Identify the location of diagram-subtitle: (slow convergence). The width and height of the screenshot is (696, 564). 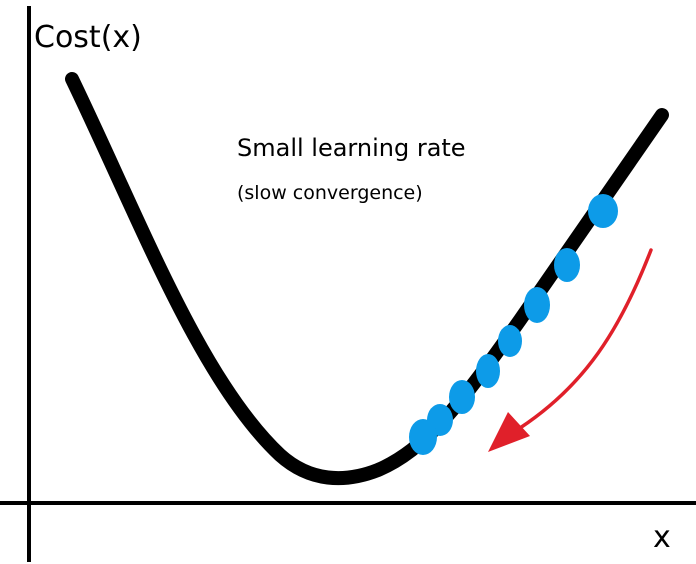
(330, 193).